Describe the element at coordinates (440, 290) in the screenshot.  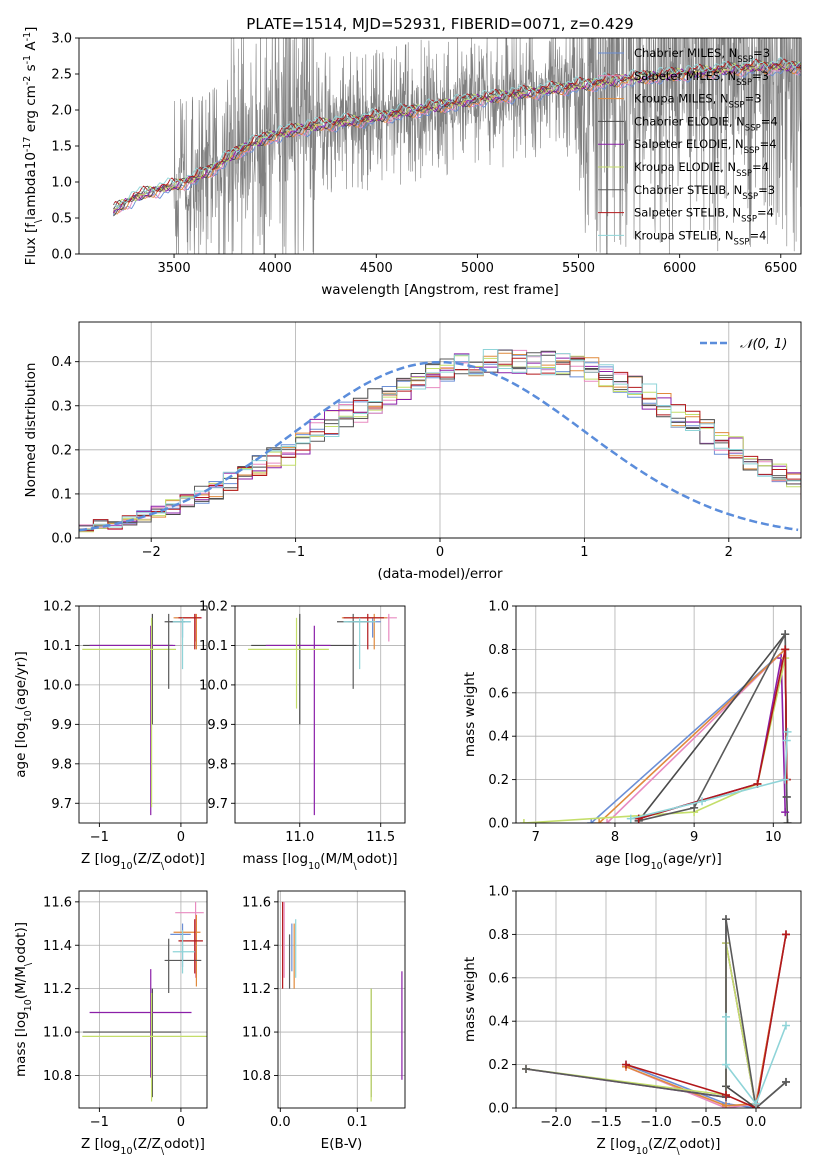
I see `x-axis-label: wavelength [Angstrom, rest frame]` at that location.